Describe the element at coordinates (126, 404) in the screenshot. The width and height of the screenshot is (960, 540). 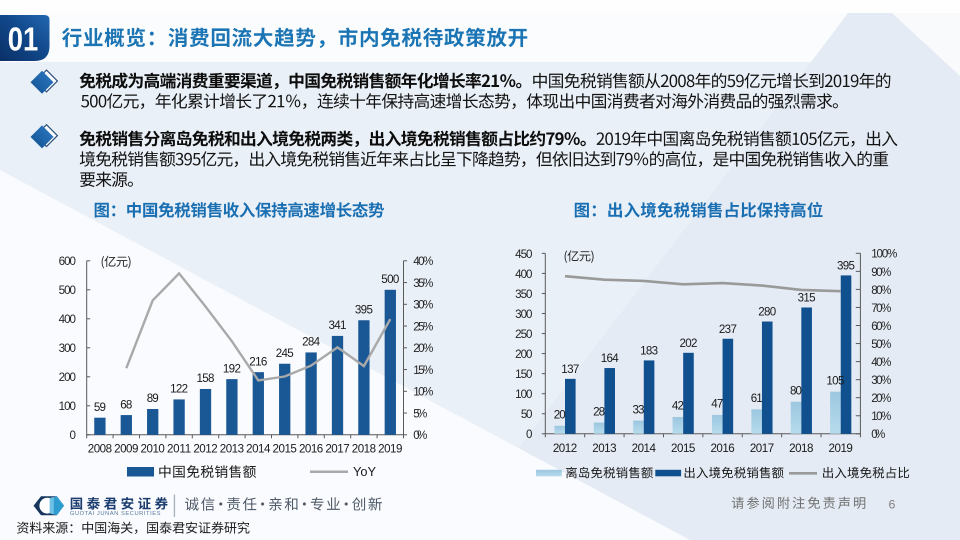
I see `svg-text: 68` at that location.